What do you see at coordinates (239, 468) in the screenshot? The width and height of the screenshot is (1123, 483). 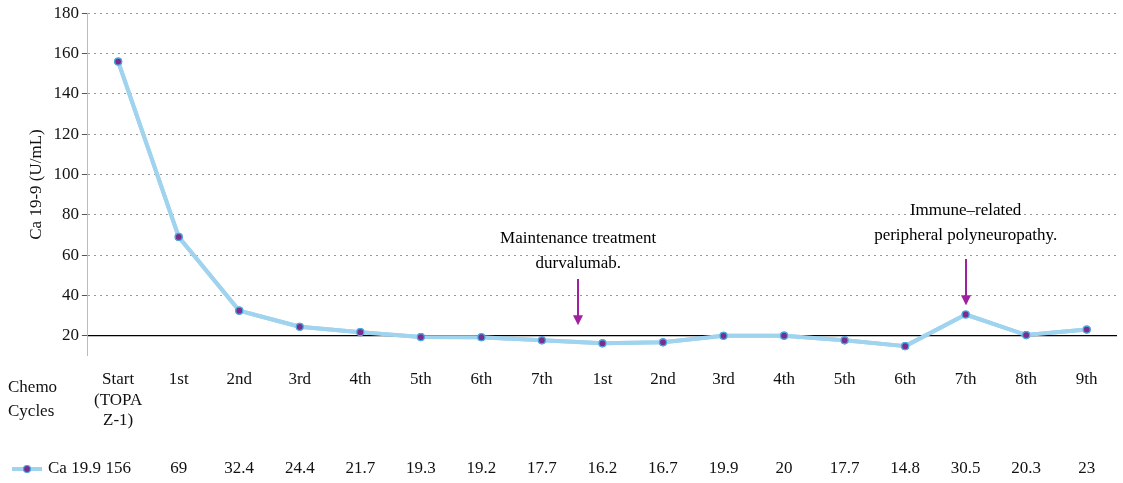 I see `data-label: 32.4` at bounding box center [239, 468].